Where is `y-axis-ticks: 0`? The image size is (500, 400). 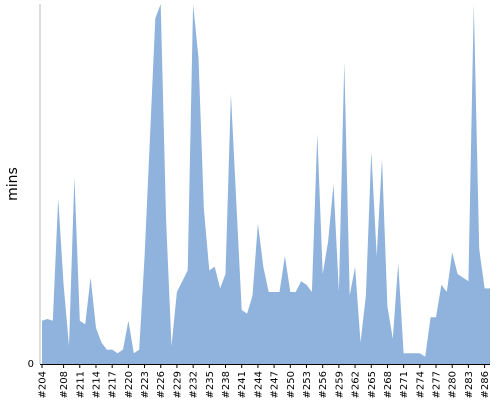
y-axis-ticks: 0 is located at coordinates (31, 364).